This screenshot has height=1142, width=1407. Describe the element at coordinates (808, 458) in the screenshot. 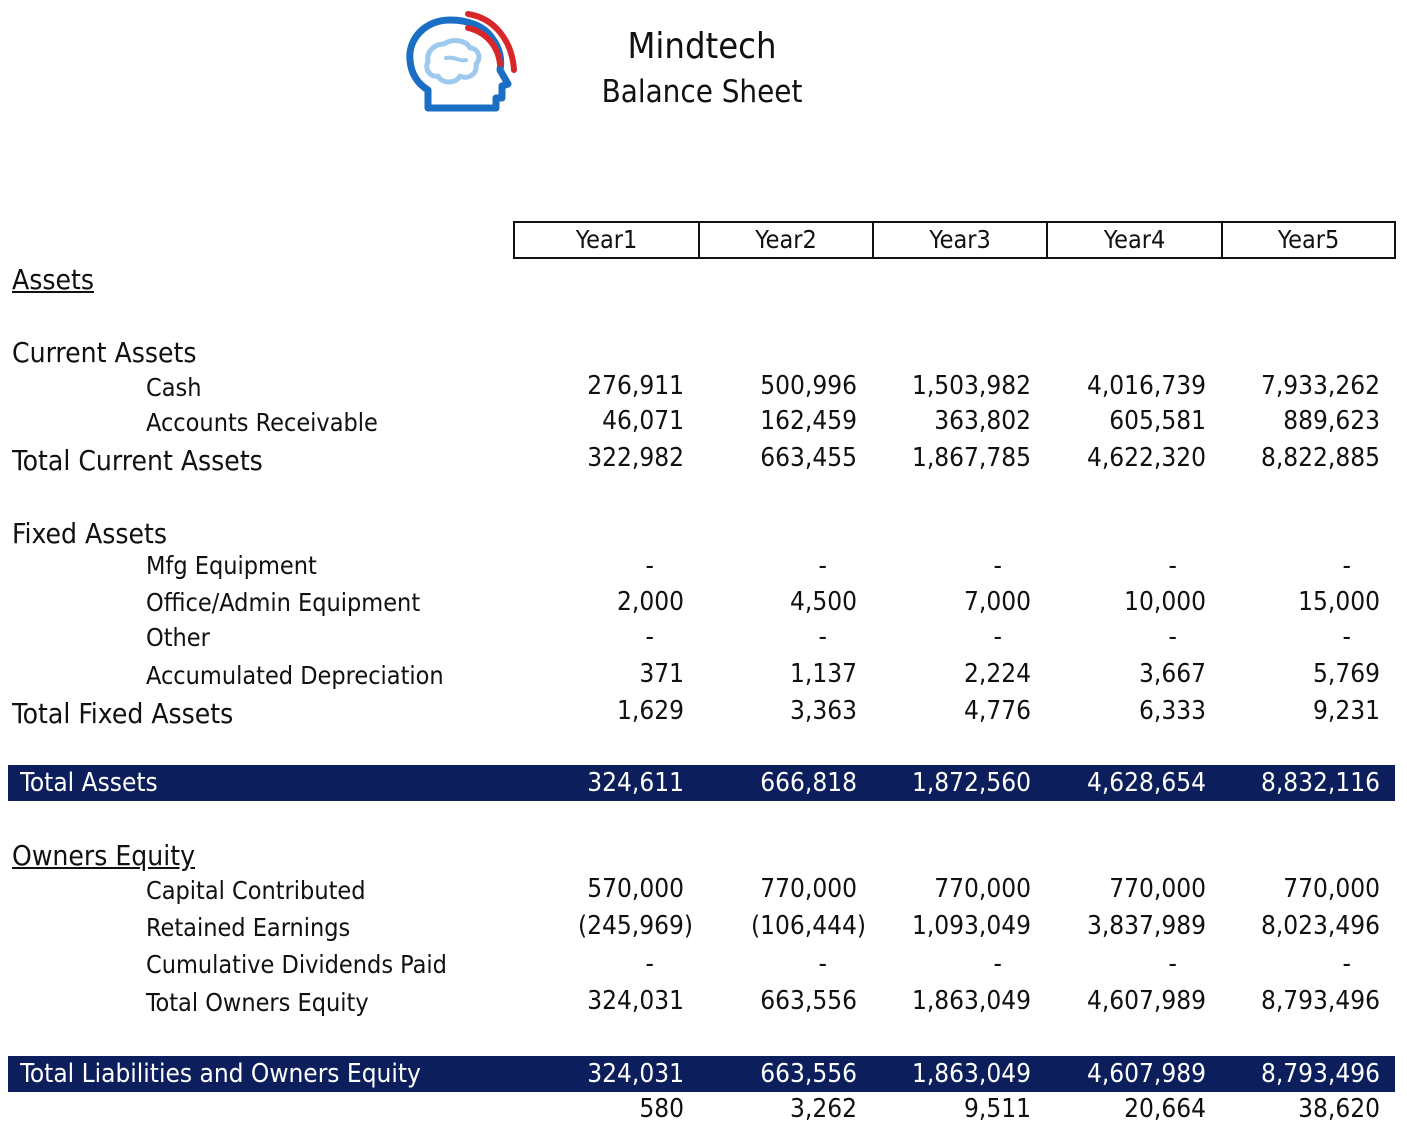

I see `cell-value: 663,455` at that location.